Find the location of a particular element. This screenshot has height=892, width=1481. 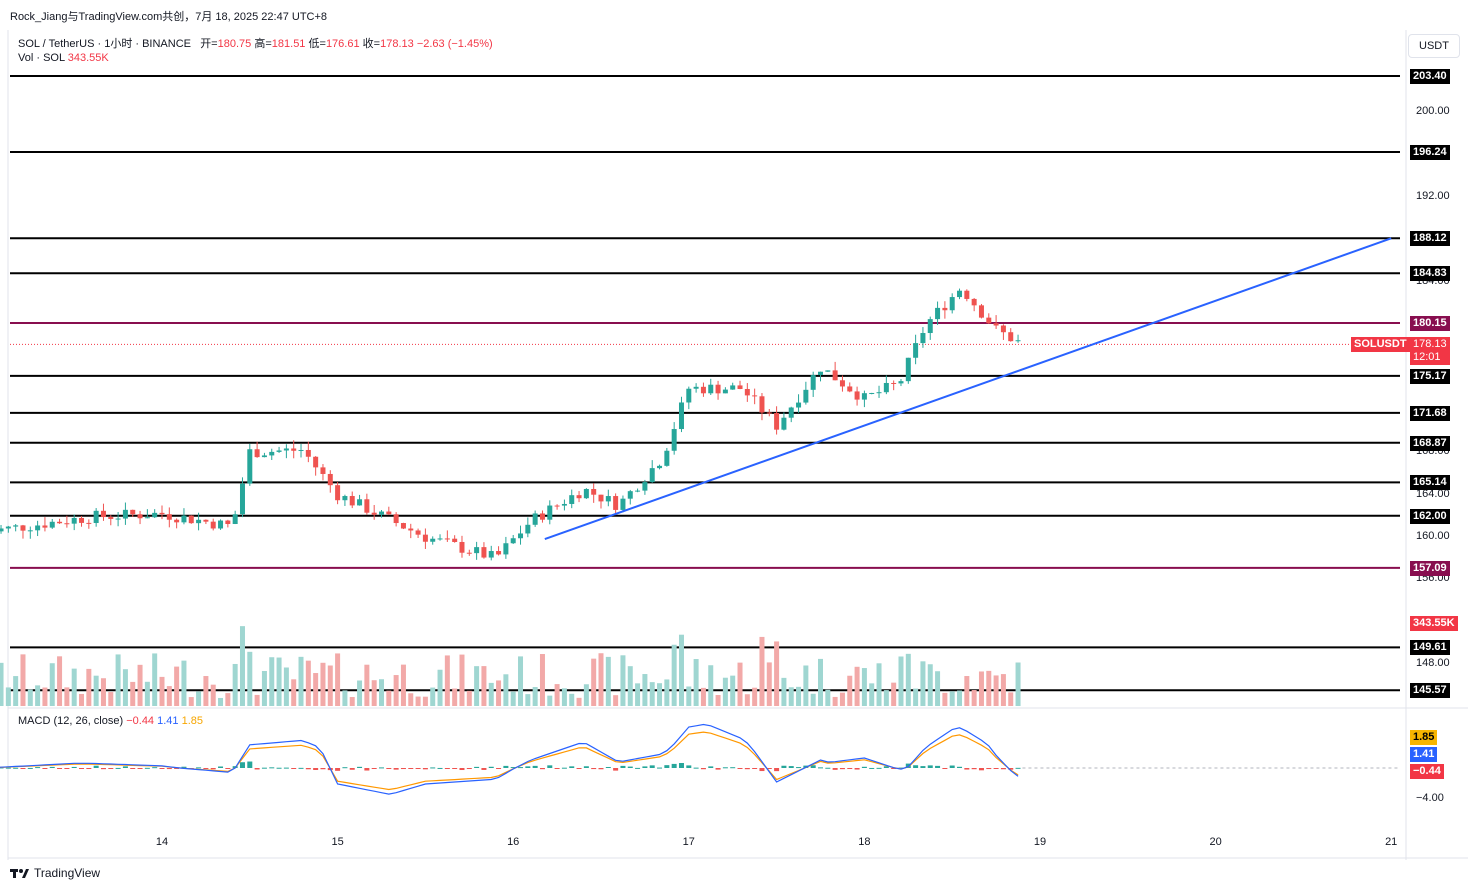

currency-button: USDT is located at coordinates (1434, 46).